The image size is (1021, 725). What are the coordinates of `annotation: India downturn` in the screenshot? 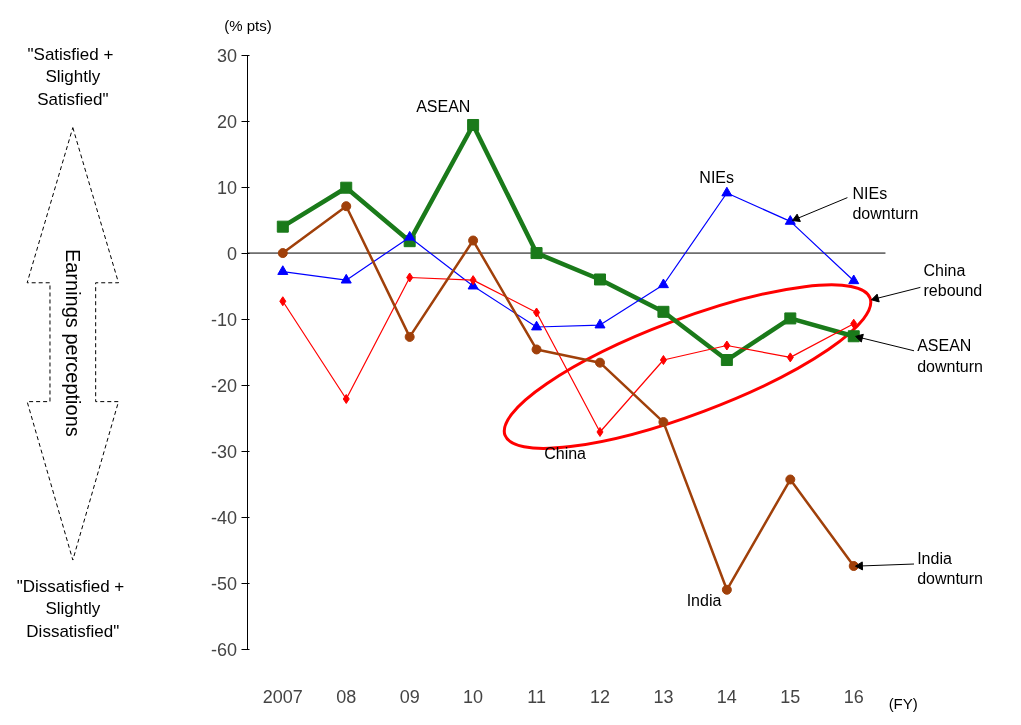 It's located at (950, 568).